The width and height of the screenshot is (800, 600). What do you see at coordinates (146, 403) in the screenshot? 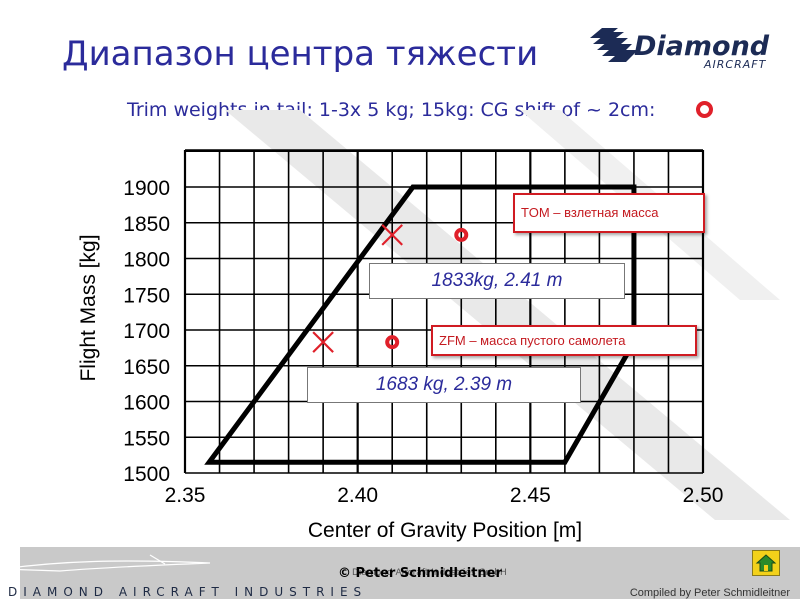
I see `y-tick-label: 1600` at bounding box center [146, 403].